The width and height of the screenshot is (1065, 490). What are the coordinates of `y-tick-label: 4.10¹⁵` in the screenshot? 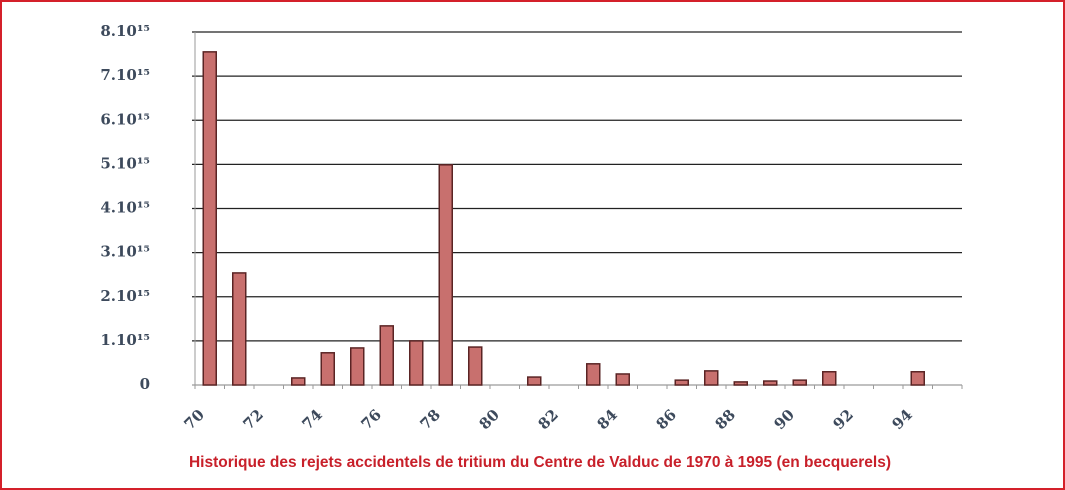 It's located at (125, 208).